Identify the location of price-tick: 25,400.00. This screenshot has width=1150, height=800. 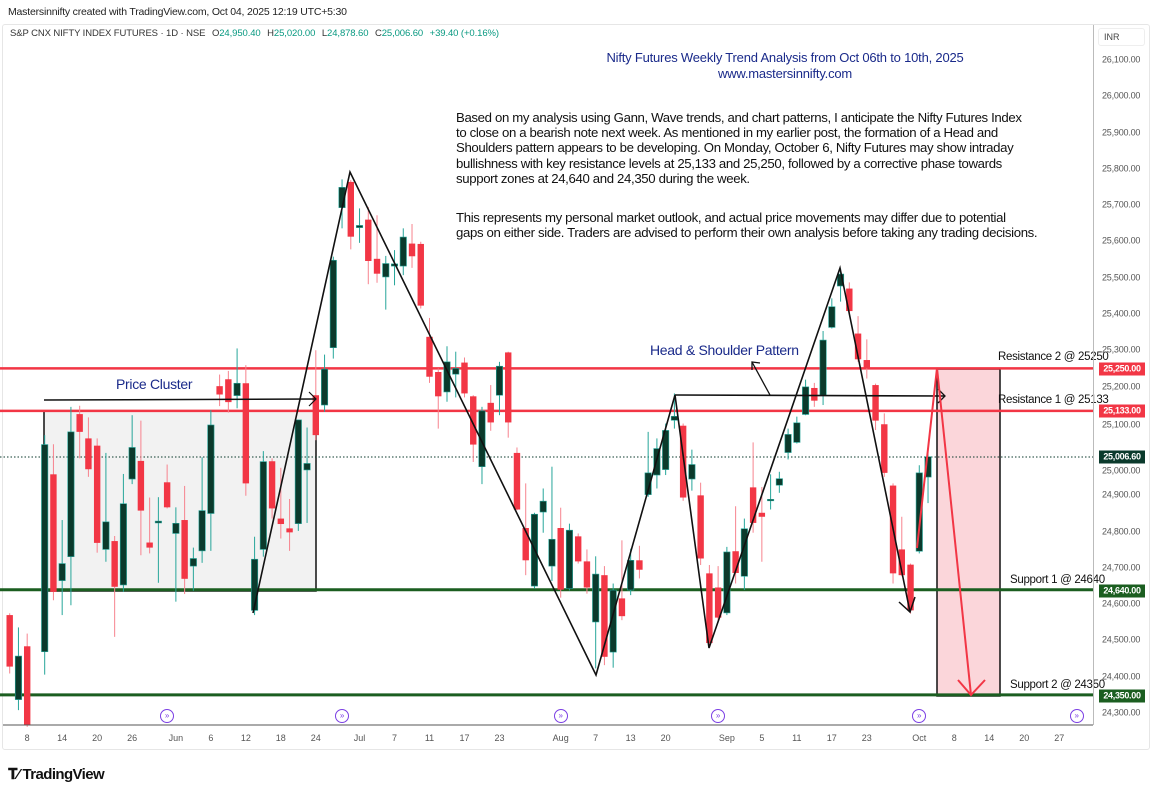
(1121, 313).